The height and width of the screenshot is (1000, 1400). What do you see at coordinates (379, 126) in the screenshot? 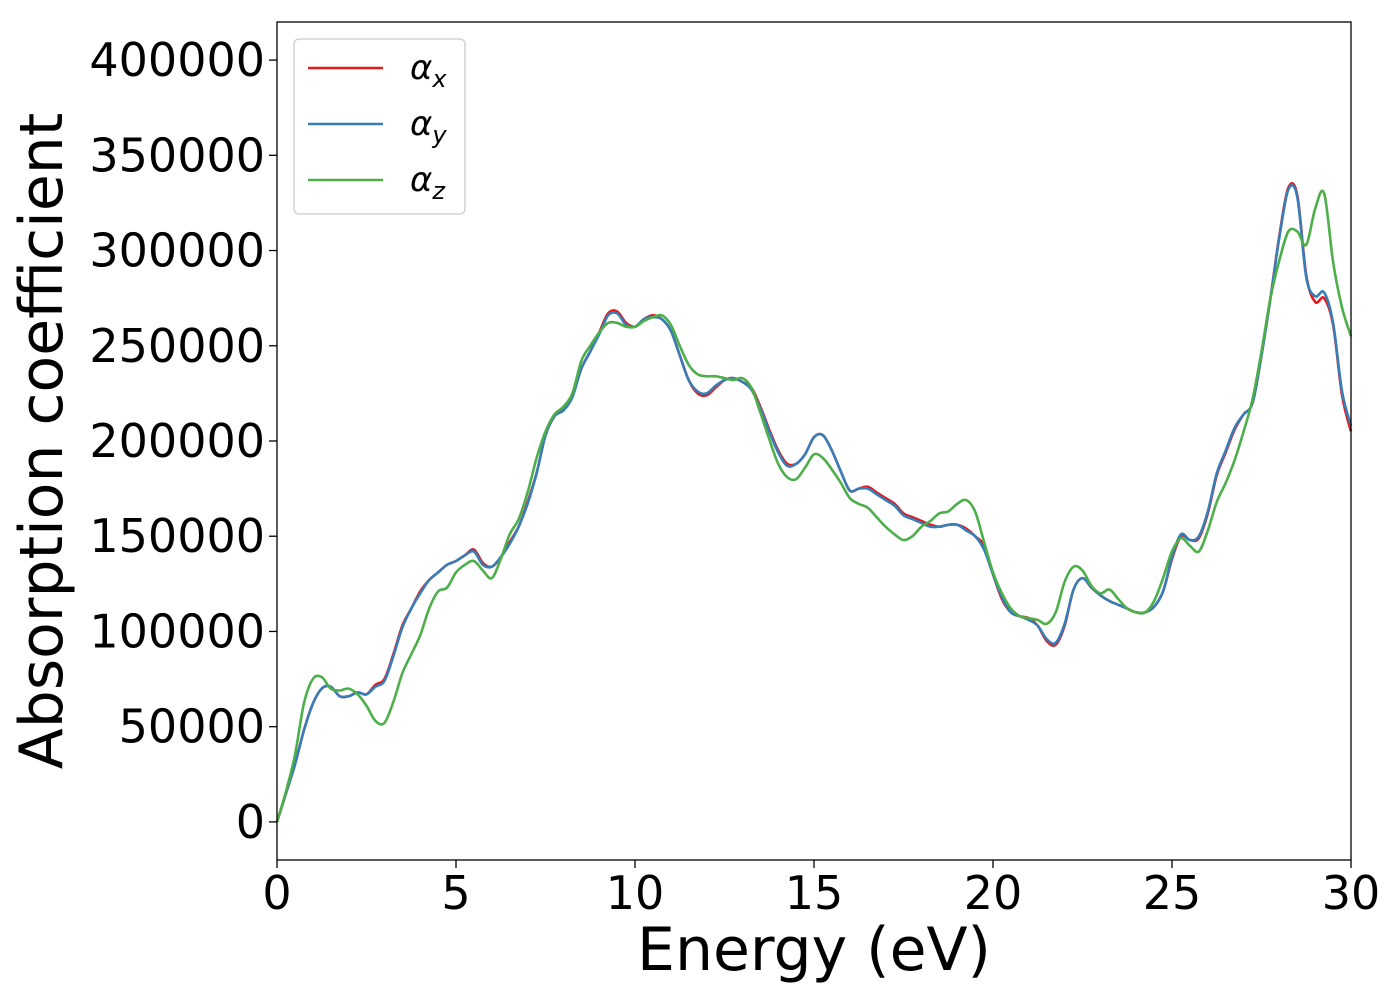
I see `legend-box` at bounding box center [379, 126].